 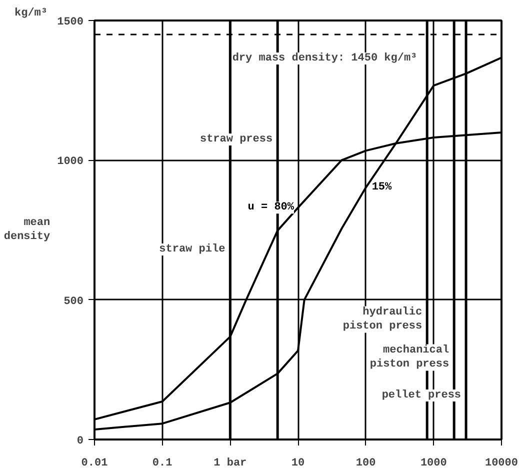 I want to click on y-tick-label: 500, so click(x=74, y=302).